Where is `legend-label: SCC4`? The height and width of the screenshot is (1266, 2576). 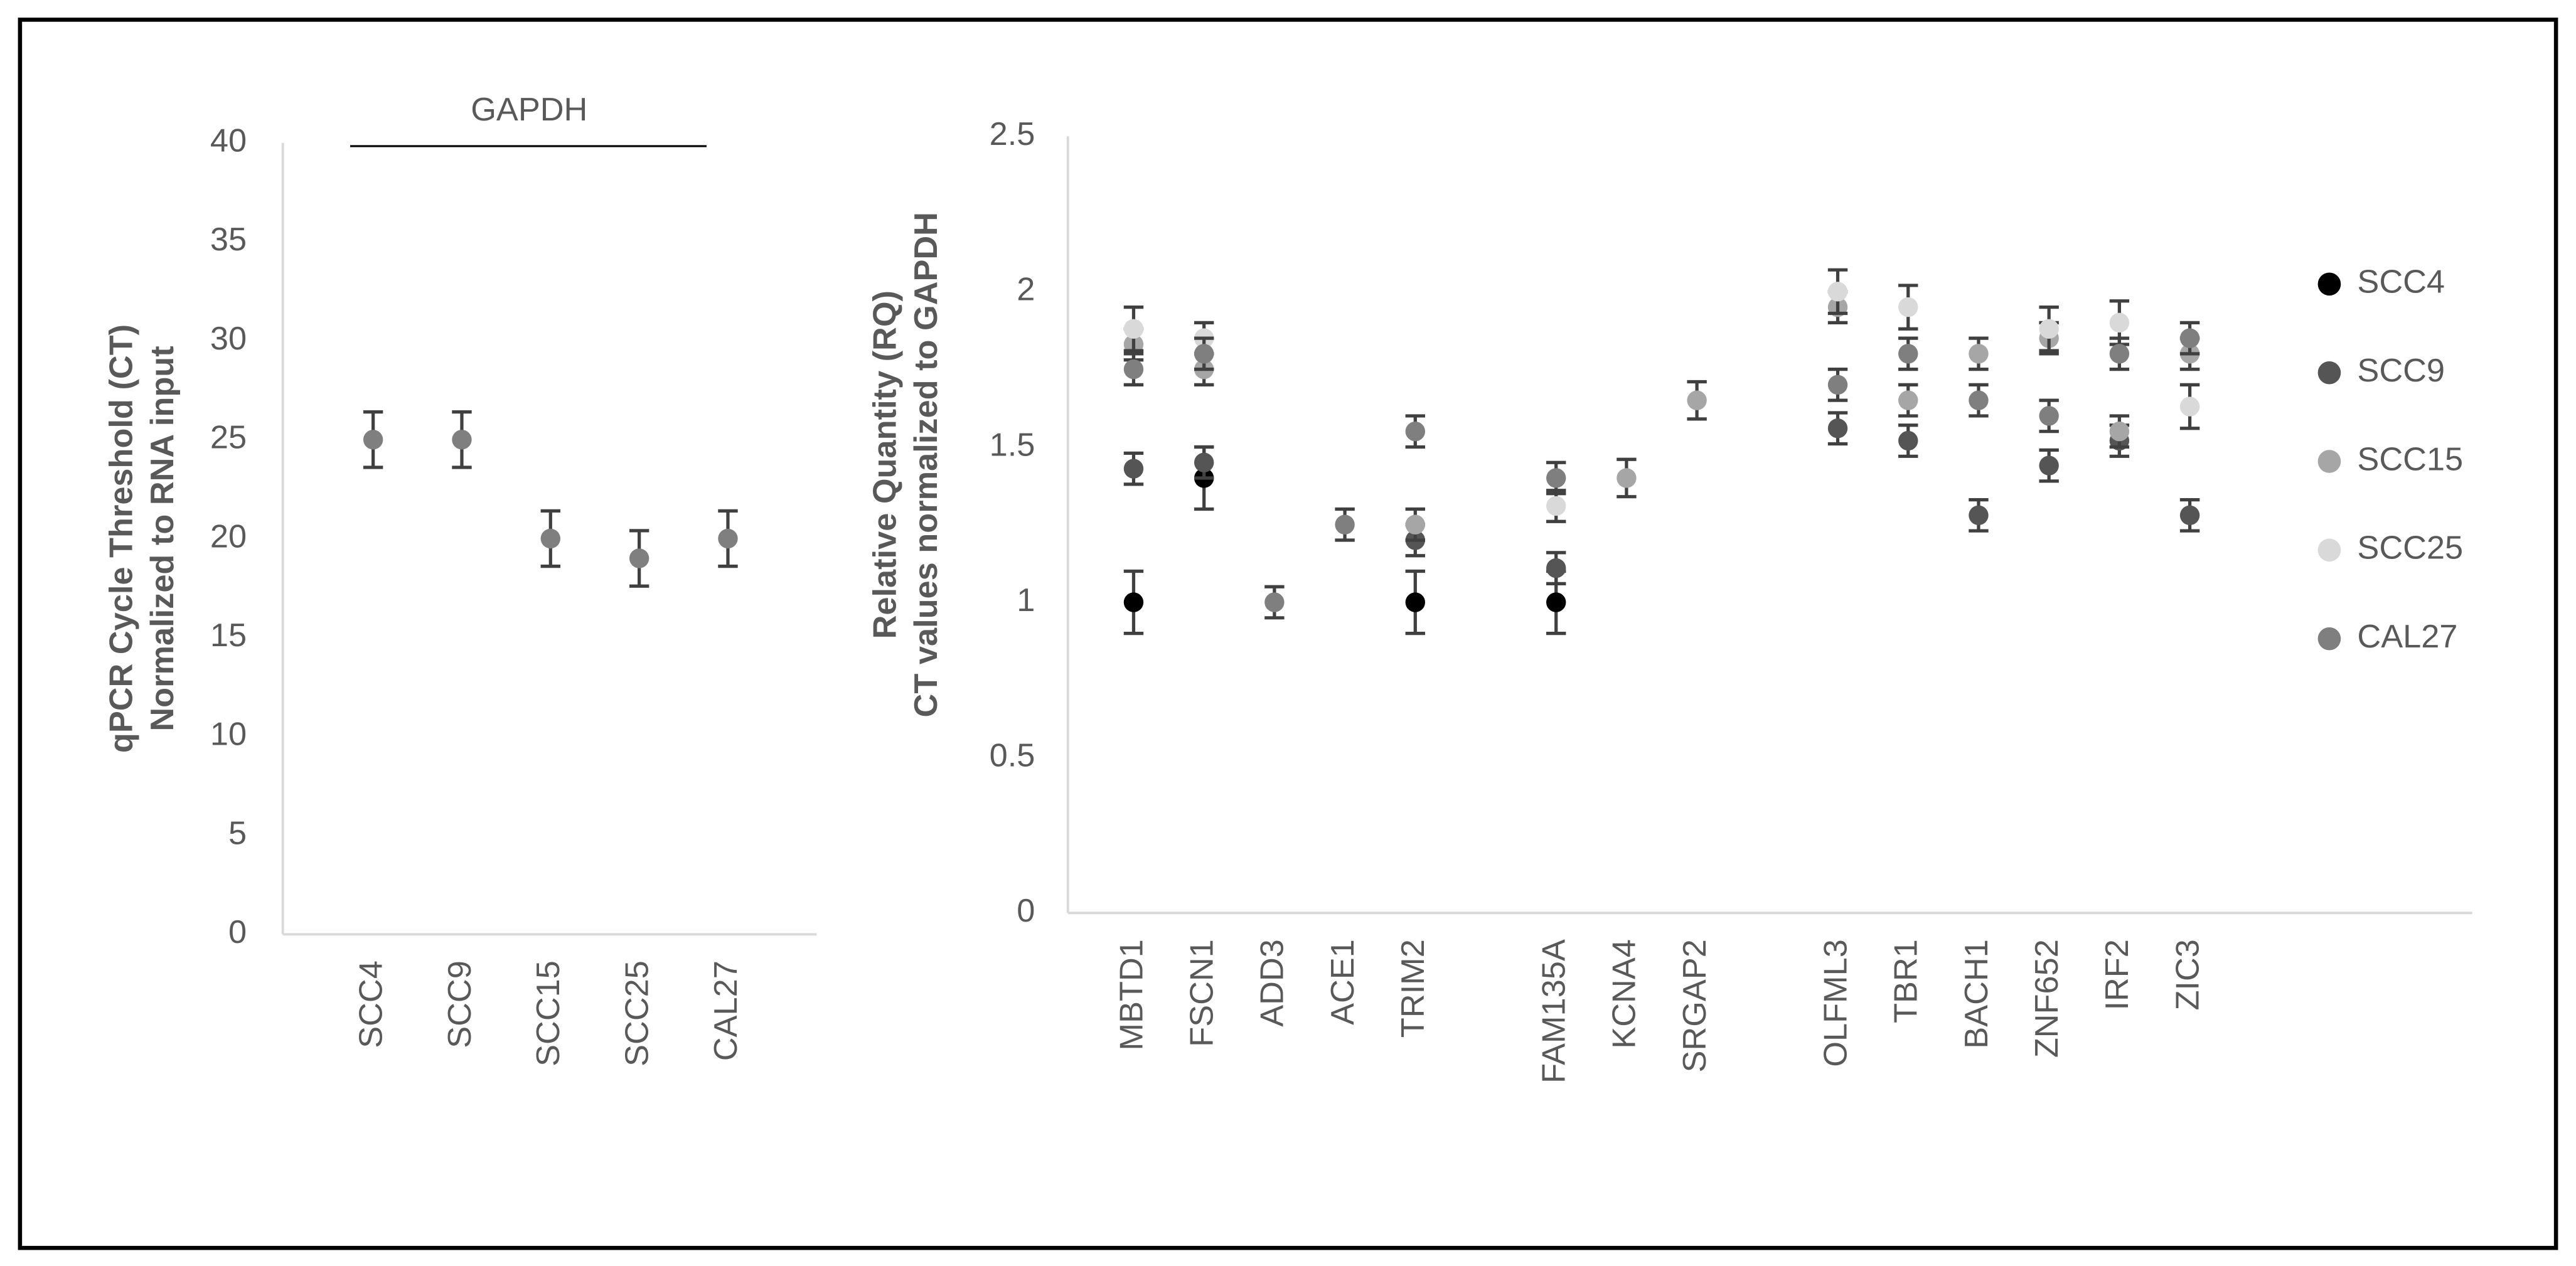
legend-label: SCC4 is located at coordinates (2401, 282).